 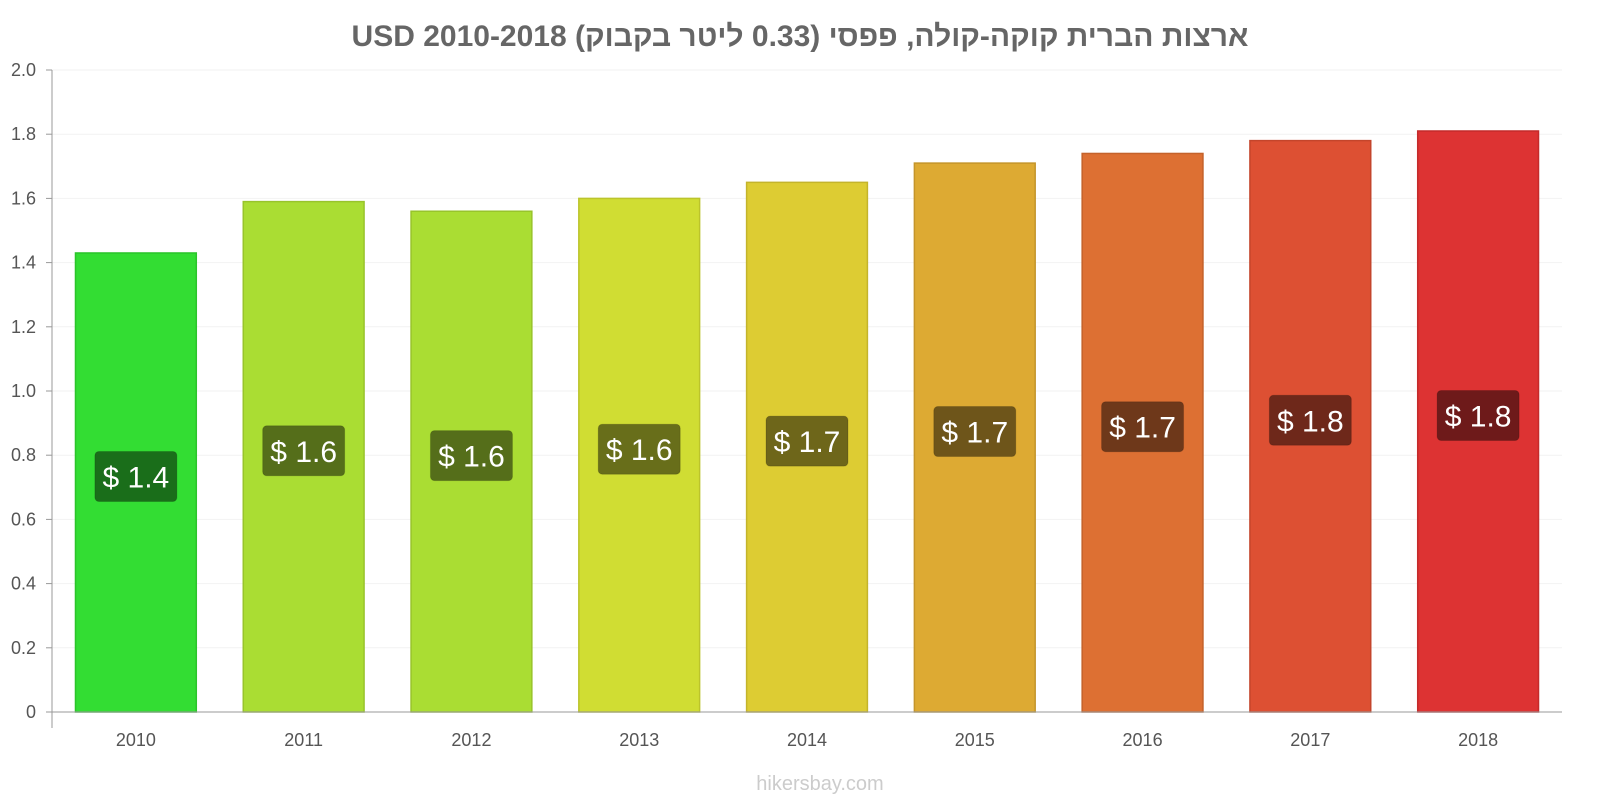 I want to click on data-label: $ 1.4, so click(x=136, y=476).